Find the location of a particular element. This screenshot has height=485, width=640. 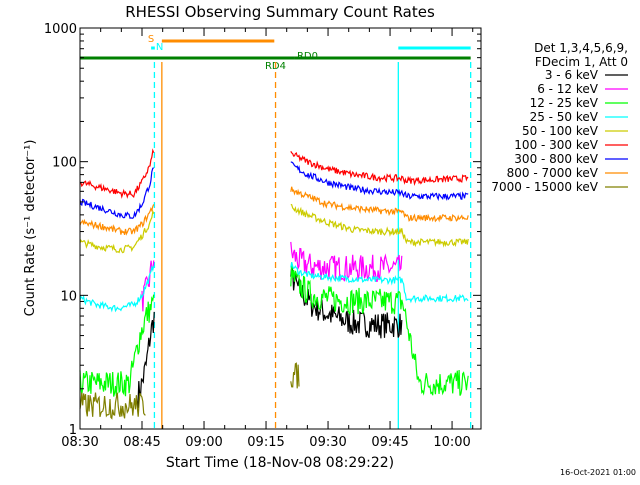

rd0-flag-label: RD0 is located at coordinates (307, 56).